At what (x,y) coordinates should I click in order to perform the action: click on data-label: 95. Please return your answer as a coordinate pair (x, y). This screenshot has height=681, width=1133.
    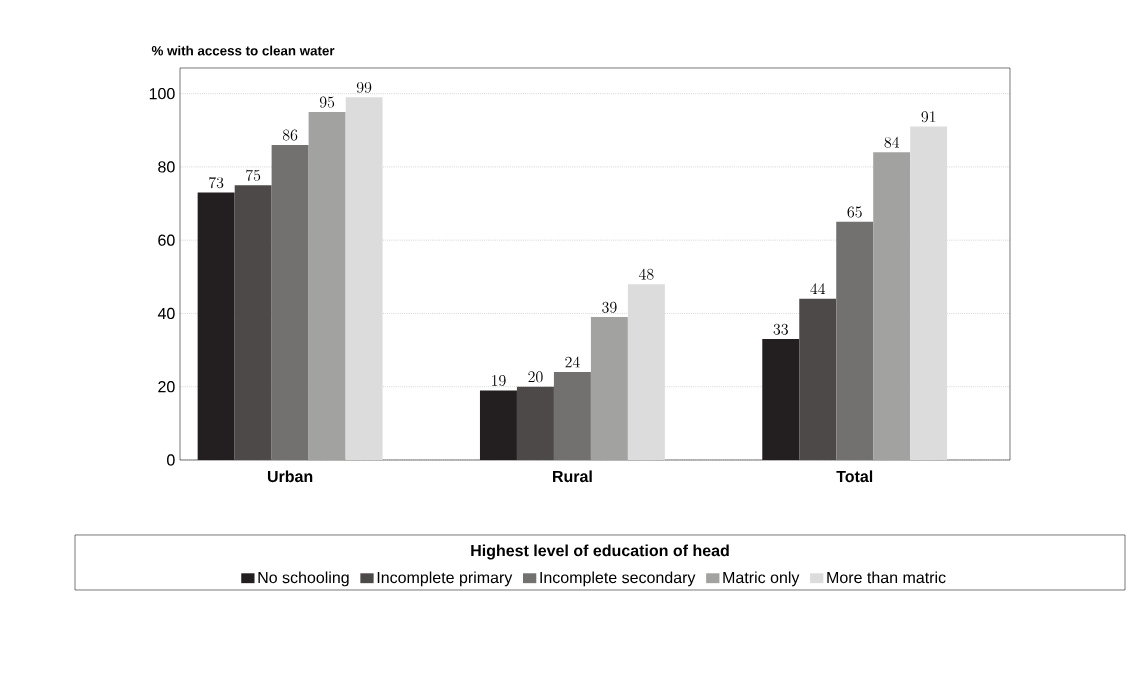
    Looking at the image, I should click on (327, 102).